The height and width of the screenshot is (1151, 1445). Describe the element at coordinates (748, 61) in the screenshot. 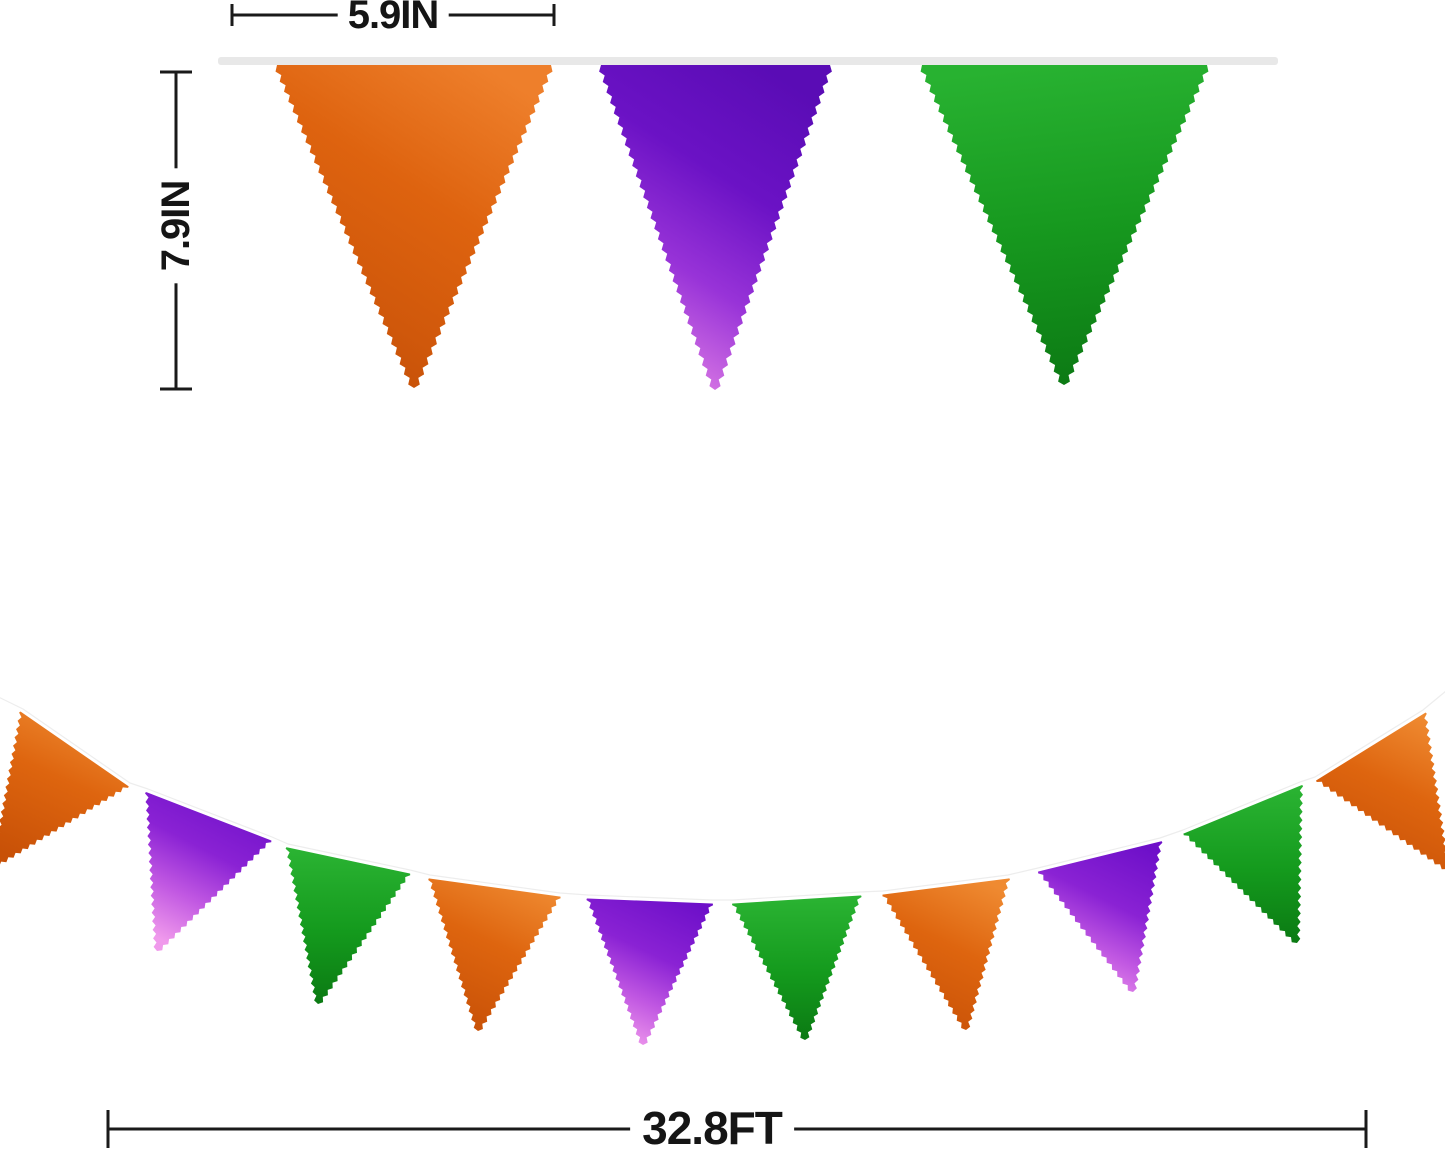

I see `hanging-strip` at that location.